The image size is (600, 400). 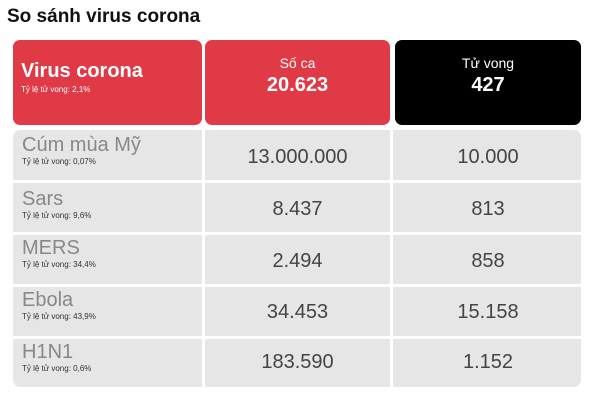 What do you see at coordinates (488, 157) in the screenshot?
I see `row-deaths: 10.000` at bounding box center [488, 157].